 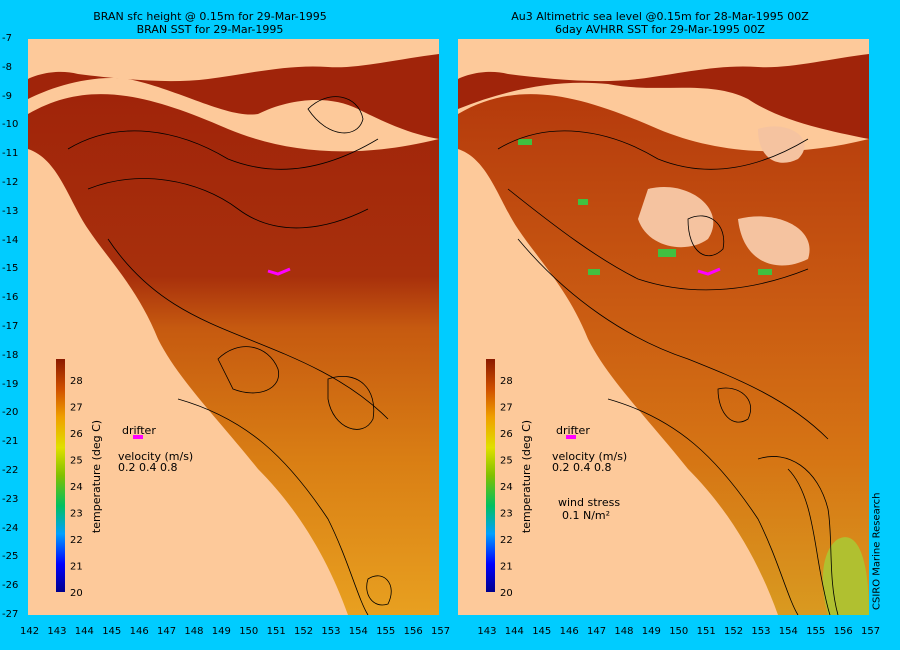 I want to click on right-colorbar-label: temperature (deg C), so click(x=527, y=476).